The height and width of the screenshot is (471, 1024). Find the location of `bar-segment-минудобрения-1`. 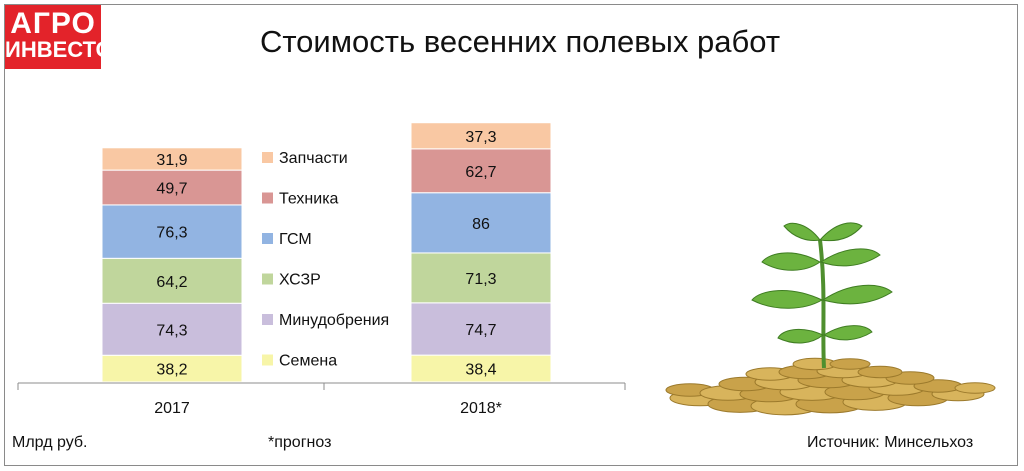

bar-segment-минудобрения-1 is located at coordinates (172, 329).